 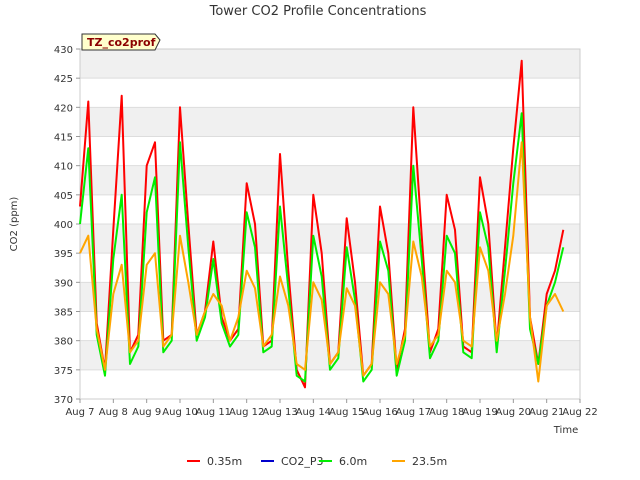 I want to click on x-tick-label: Aug 15, so click(x=346, y=412).